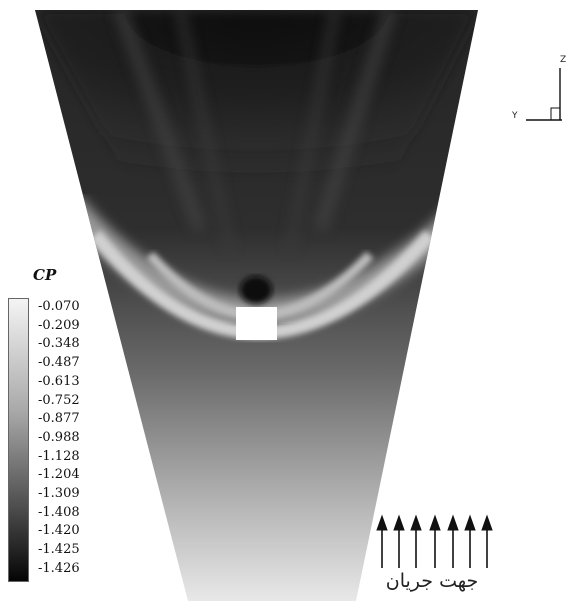  I want to click on legend-level-label: -0.613, so click(59, 381).